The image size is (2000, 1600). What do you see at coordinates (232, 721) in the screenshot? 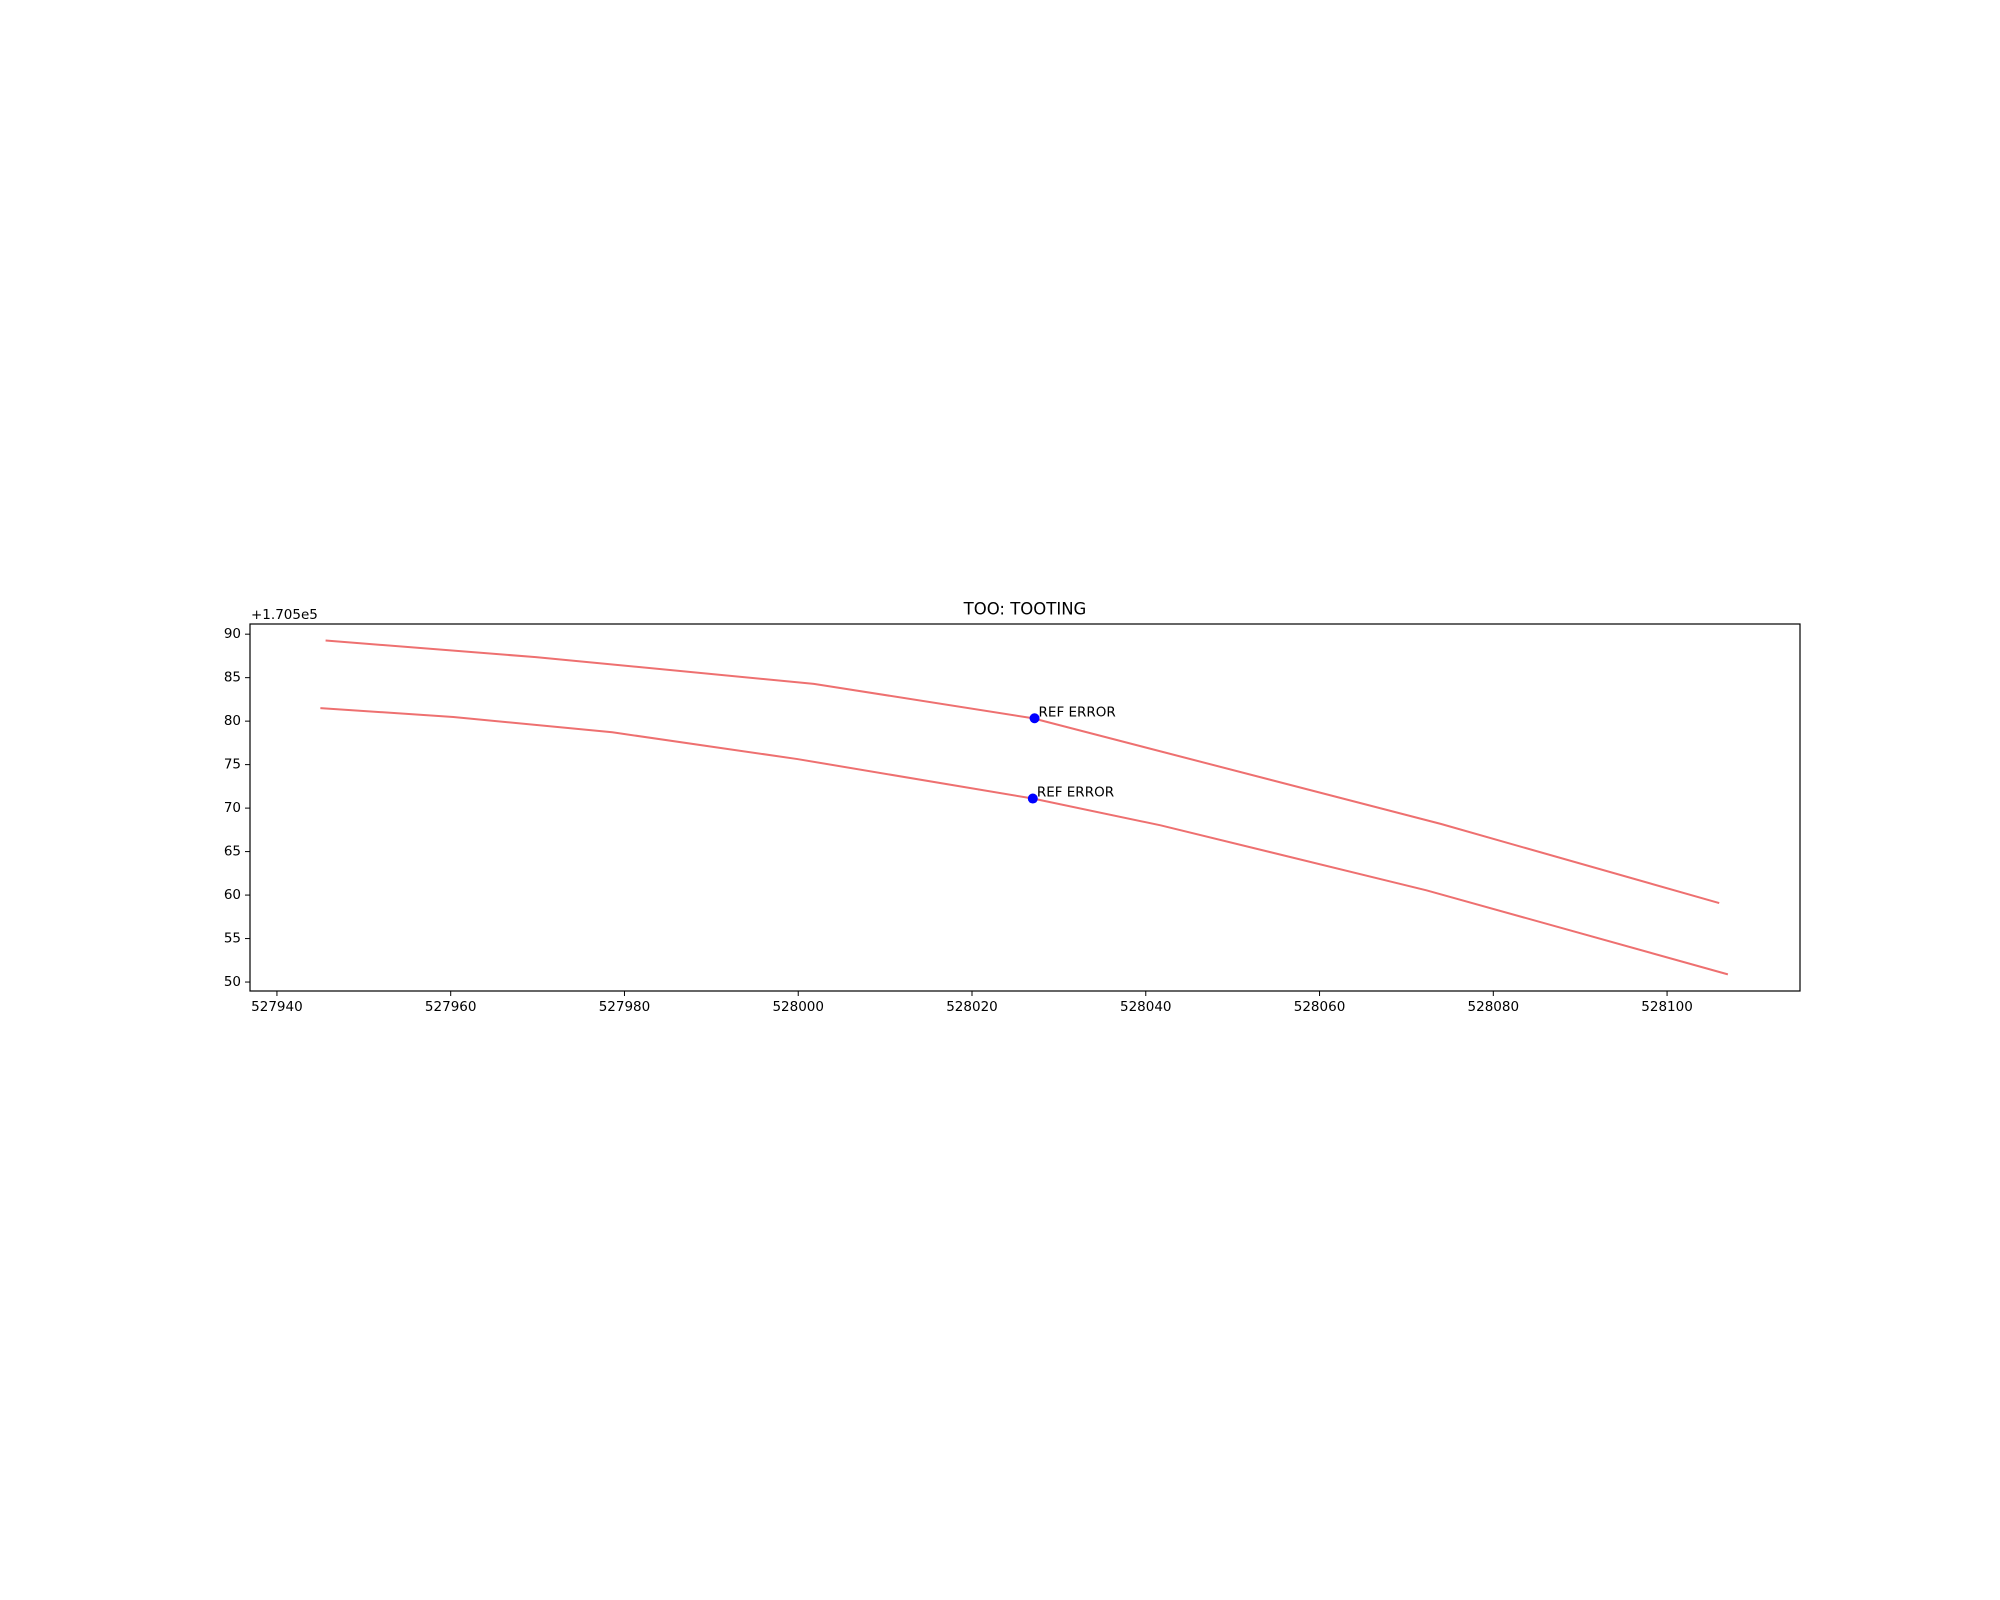
I see `y-tick-label: 80` at bounding box center [232, 721].